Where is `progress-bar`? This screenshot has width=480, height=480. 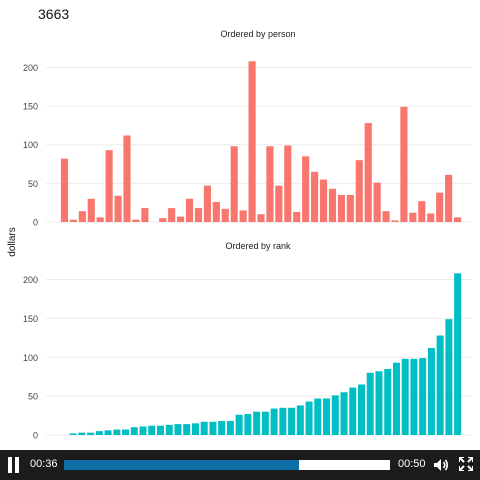 progress-bar is located at coordinates (227, 465).